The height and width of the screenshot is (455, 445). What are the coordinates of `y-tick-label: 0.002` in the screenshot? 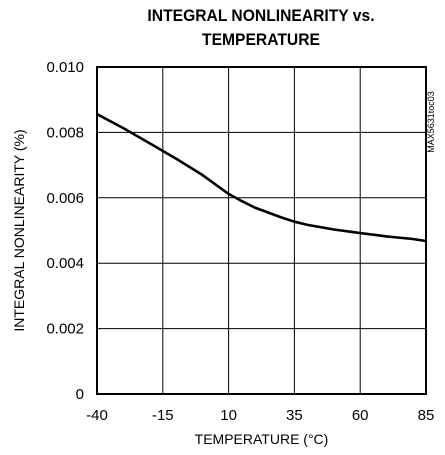 It's located at (65, 329).